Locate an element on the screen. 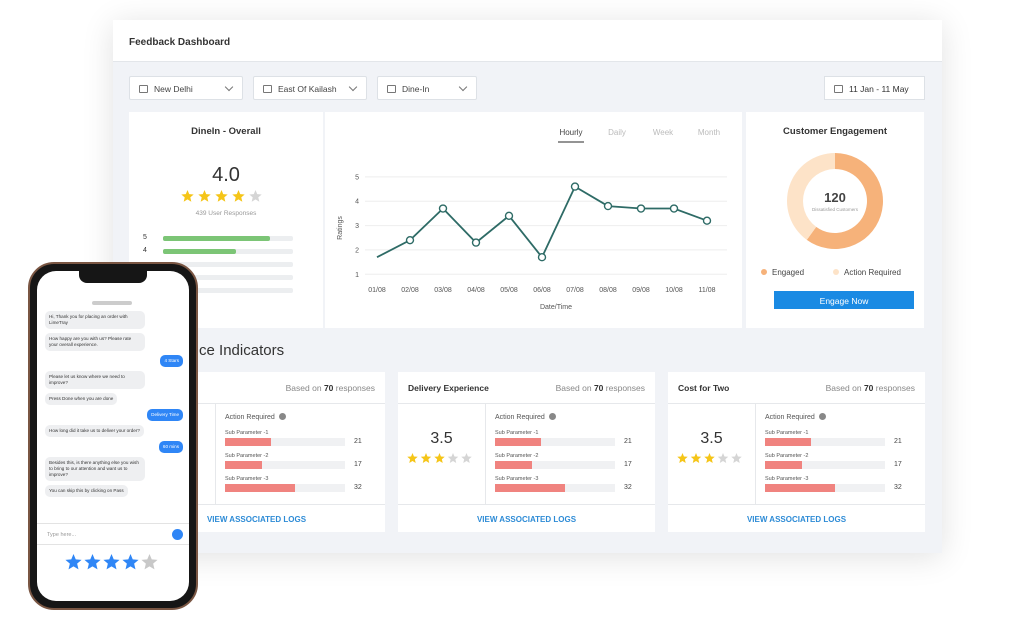  count: 120 is located at coordinates (835, 197).